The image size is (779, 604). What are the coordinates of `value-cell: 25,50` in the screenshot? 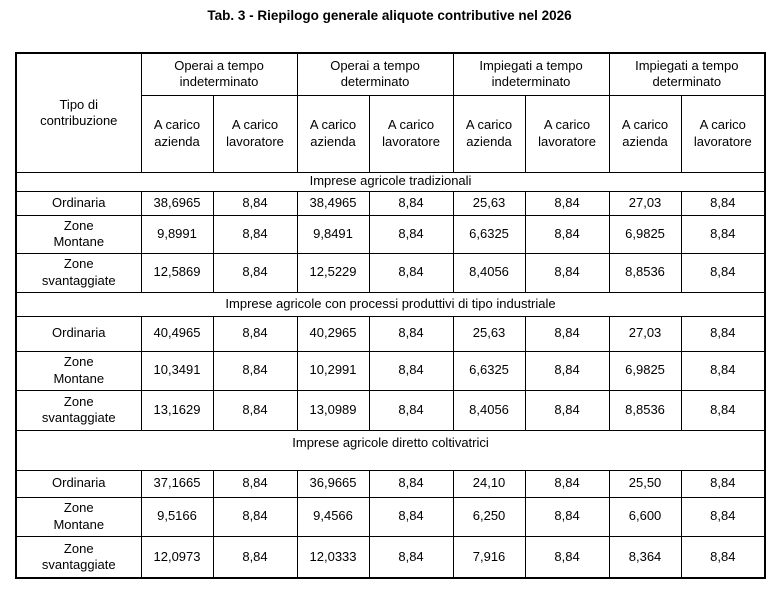 It's located at (645, 483).